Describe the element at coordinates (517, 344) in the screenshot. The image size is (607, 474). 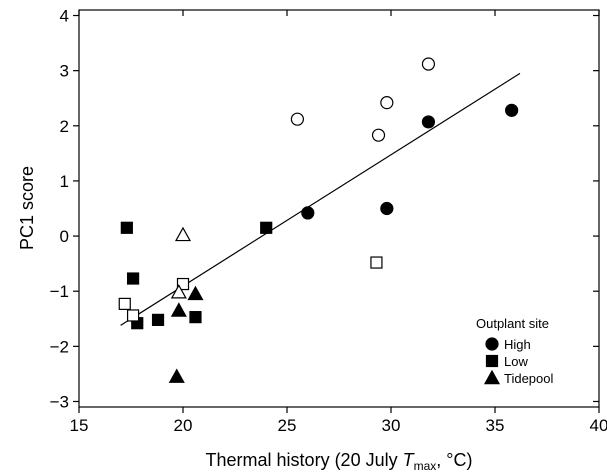
I see `legend-label: High` at that location.